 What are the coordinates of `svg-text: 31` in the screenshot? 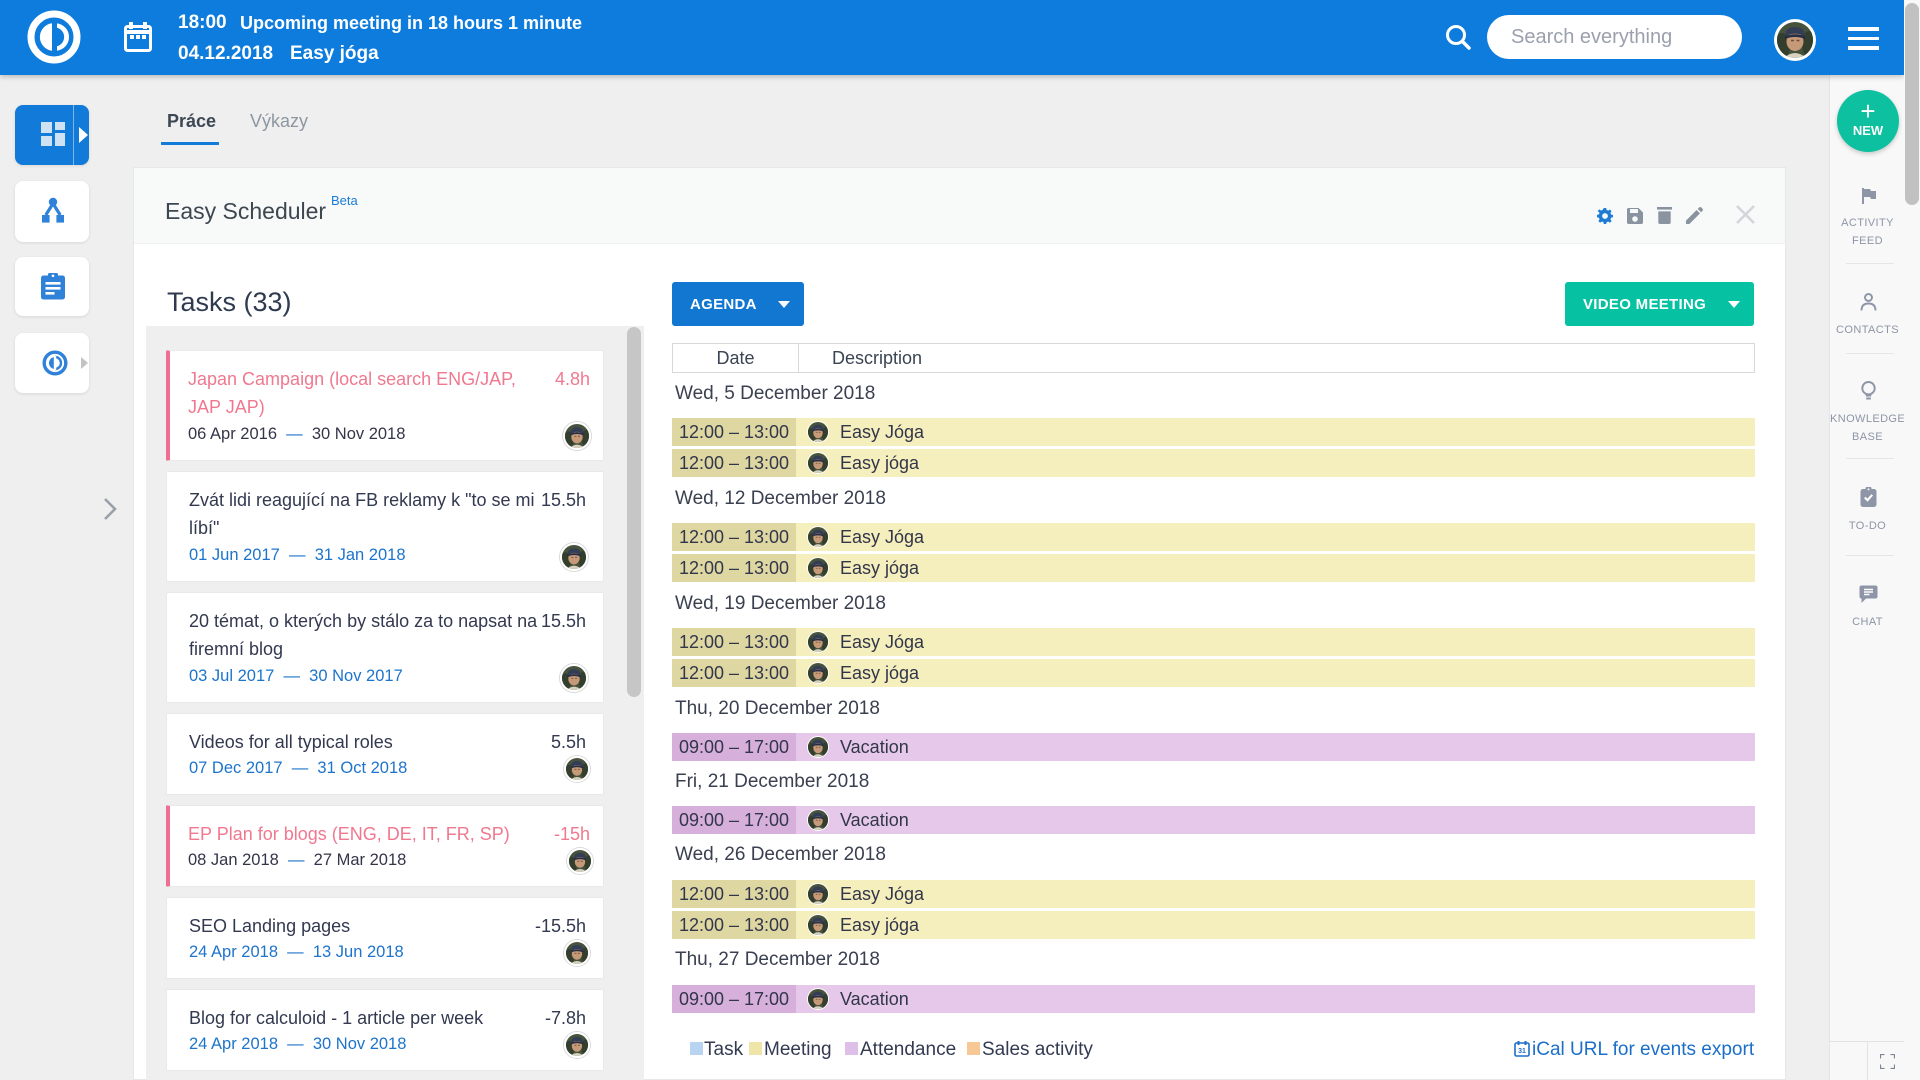 It's located at (1522, 1051).